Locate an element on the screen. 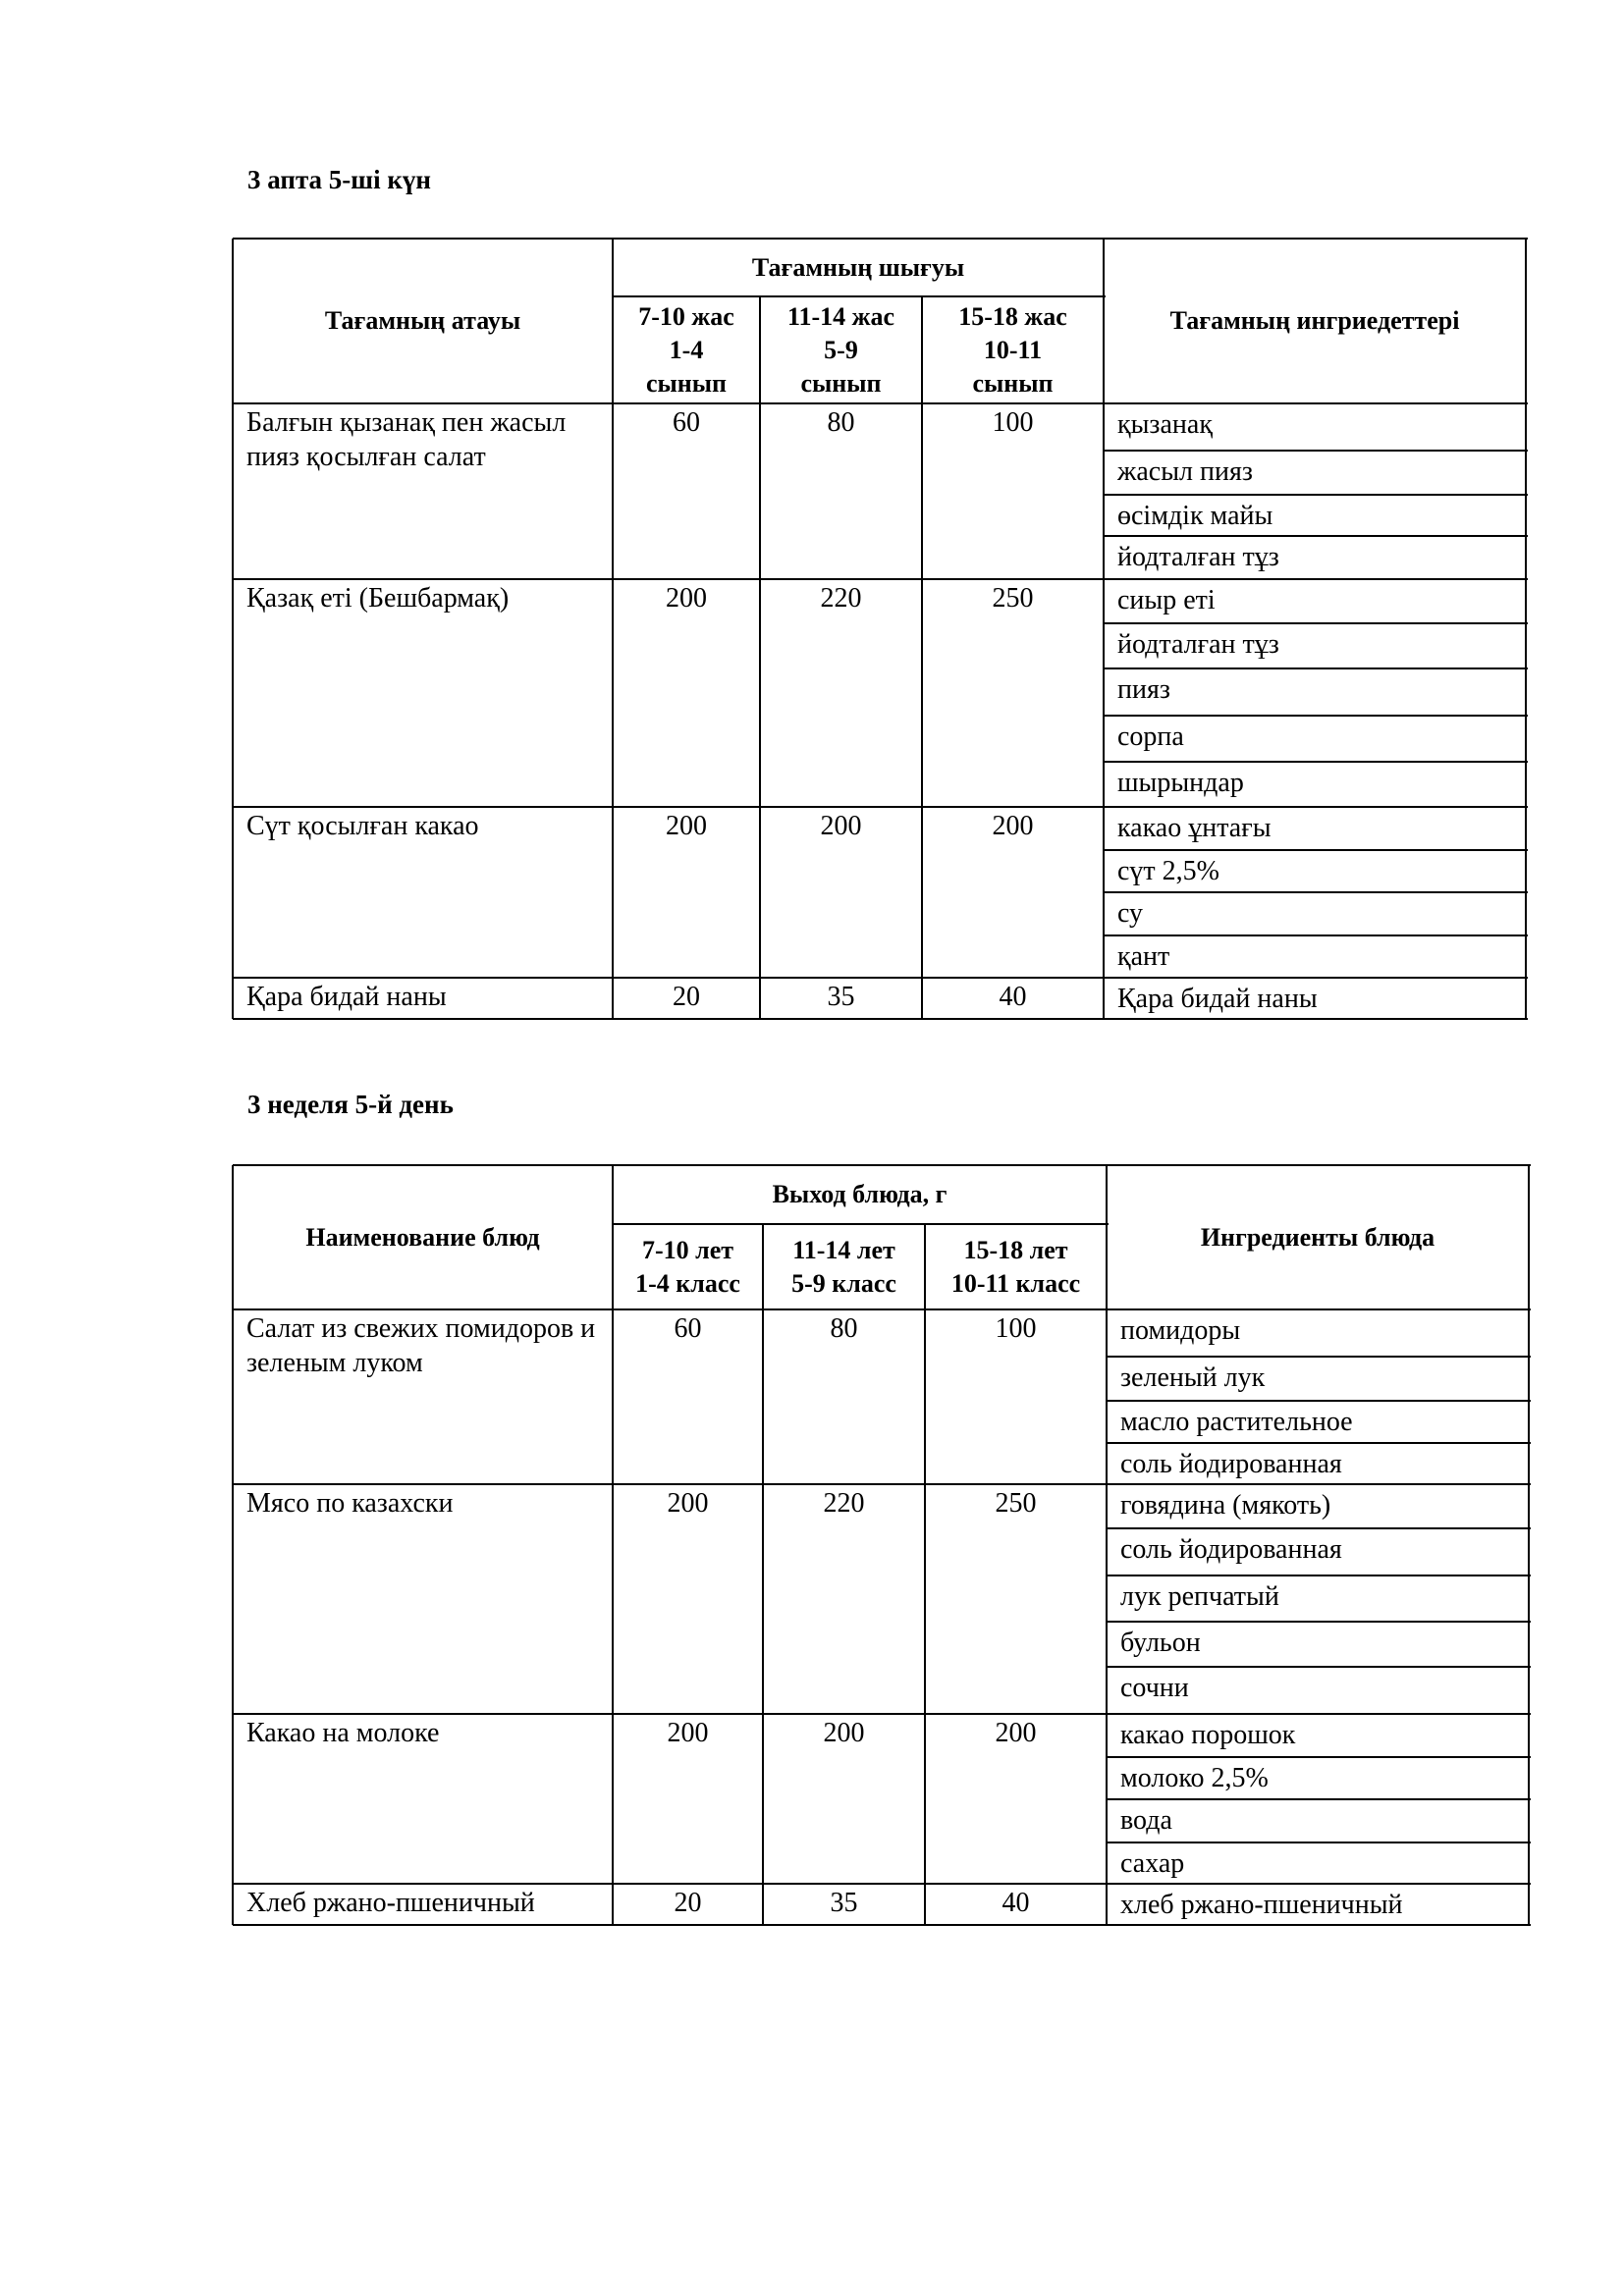 The height and width of the screenshot is (2296, 1624). ingredient: сочни is located at coordinates (1154, 1688).